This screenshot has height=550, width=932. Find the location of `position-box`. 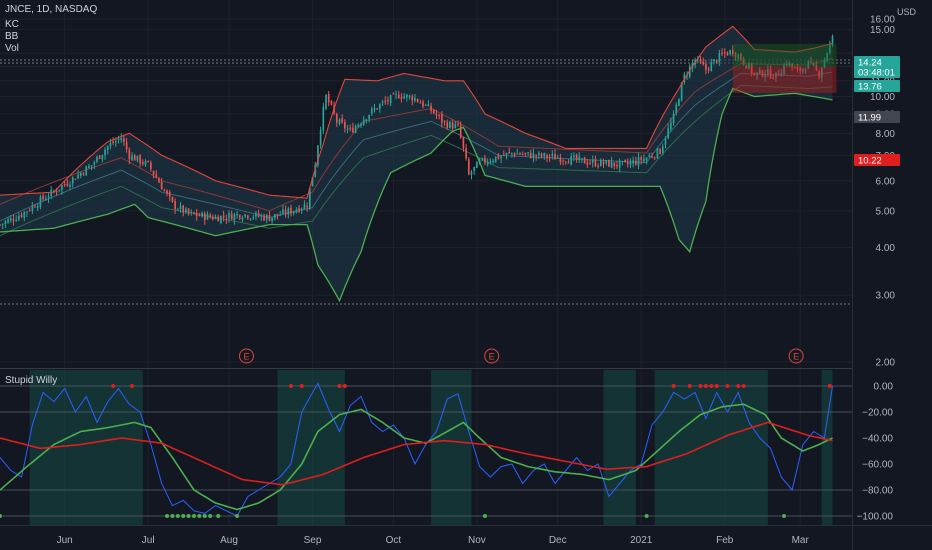

position-box is located at coordinates (784, 68).